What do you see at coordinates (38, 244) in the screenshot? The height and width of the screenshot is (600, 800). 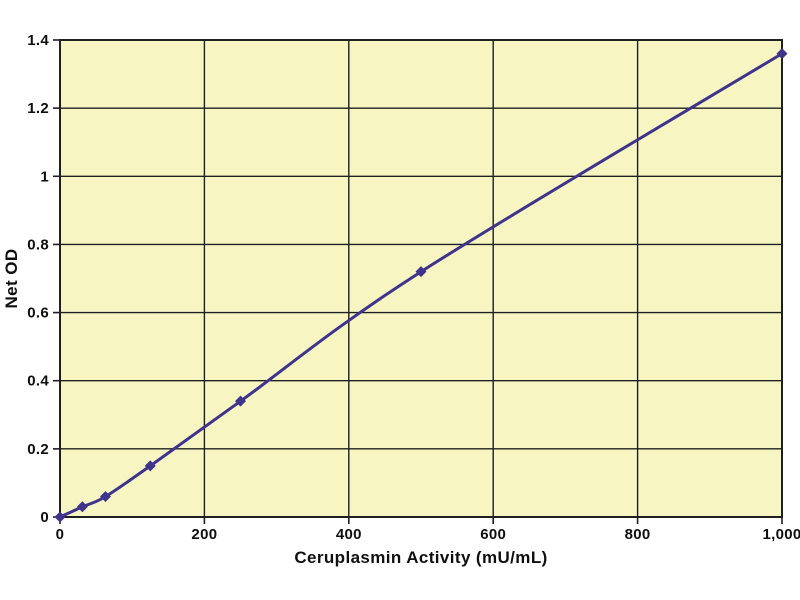 I see `y-tick-label: 0.8` at bounding box center [38, 244].